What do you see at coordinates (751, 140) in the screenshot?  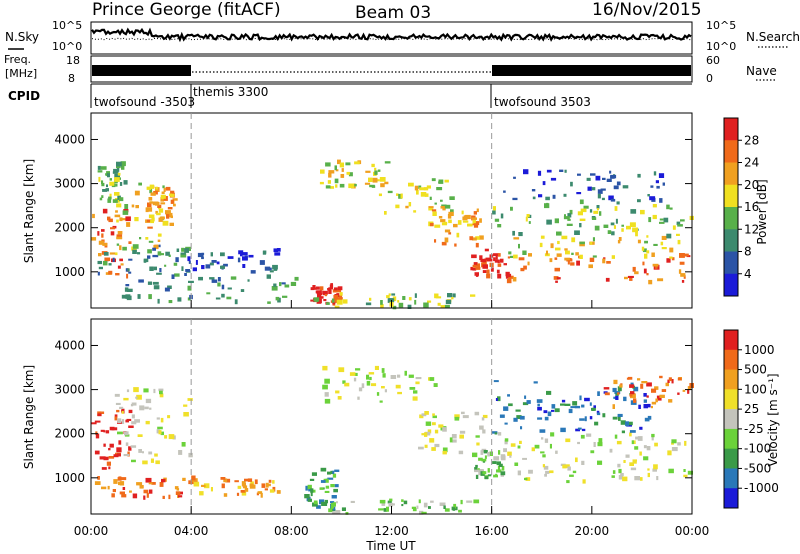 I see `colorbar-tick-label: 28` at bounding box center [751, 140].